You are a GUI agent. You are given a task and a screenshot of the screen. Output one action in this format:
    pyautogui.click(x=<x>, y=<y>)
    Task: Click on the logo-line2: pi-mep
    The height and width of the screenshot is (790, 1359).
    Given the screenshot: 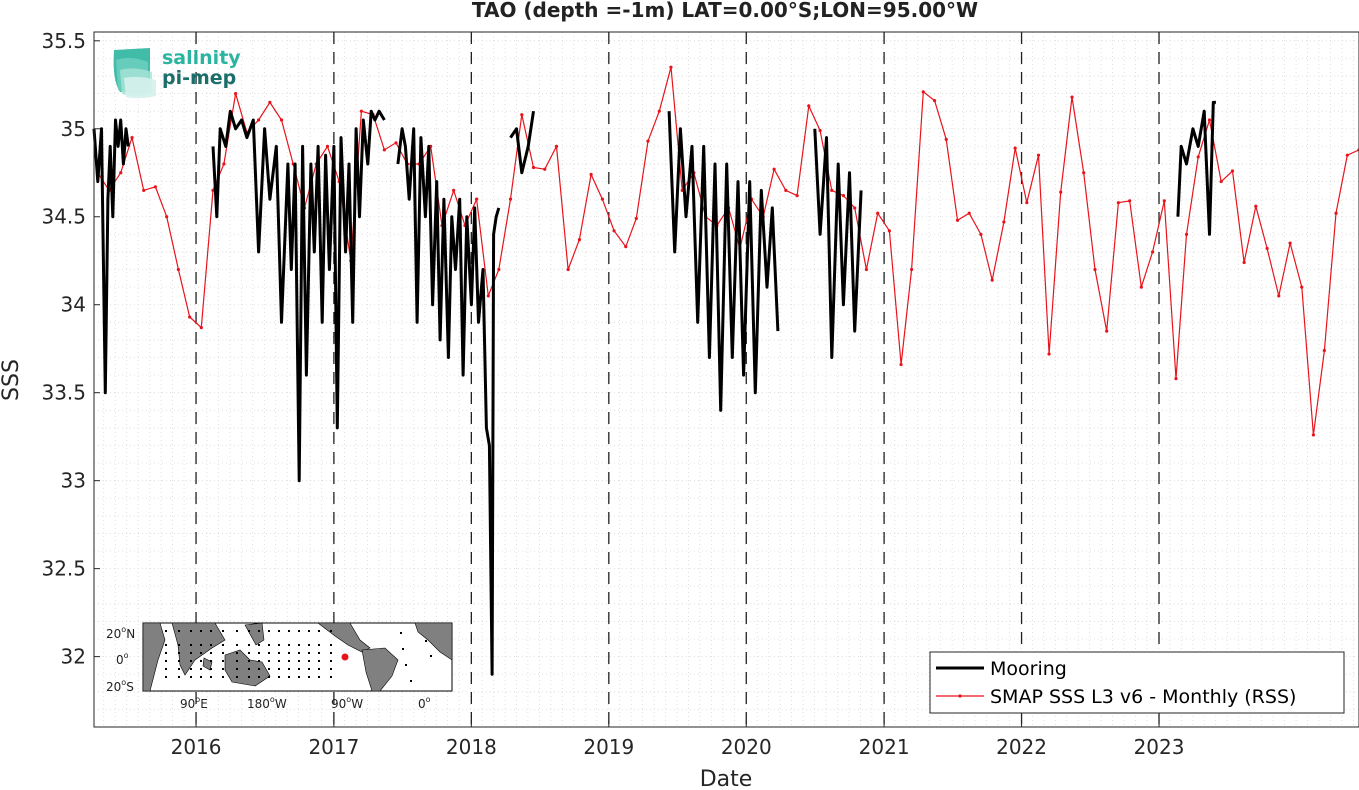 What is the action you would take?
    pyautogui.click(x=199, y=78)
    